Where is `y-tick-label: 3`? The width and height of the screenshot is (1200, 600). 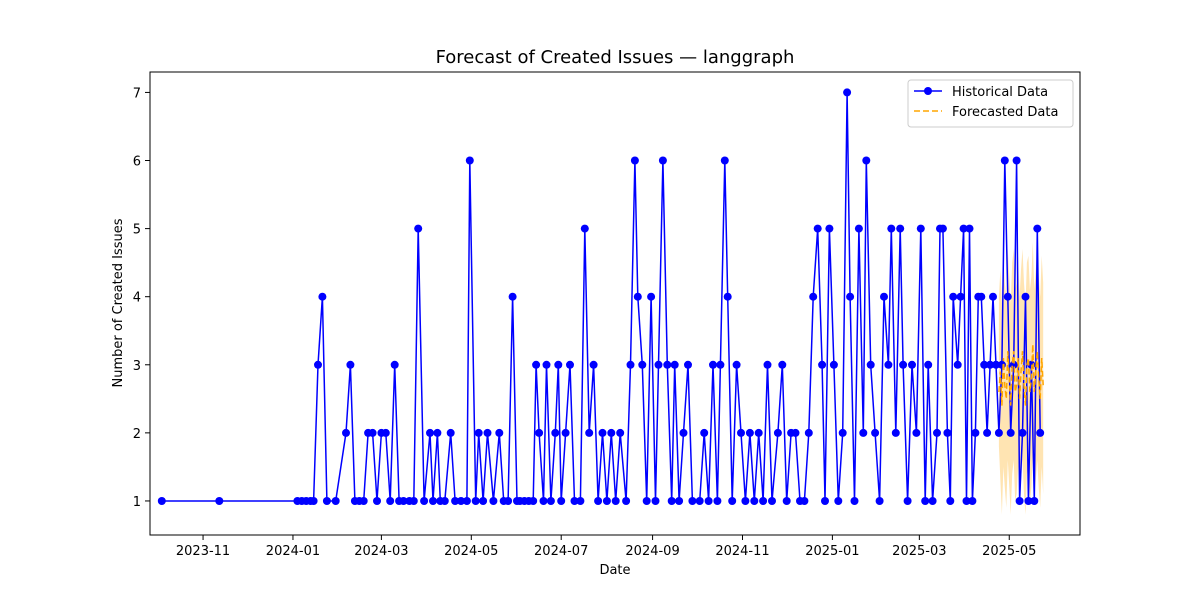 y-tick-label: 3 is located at coordinates (137, 366).